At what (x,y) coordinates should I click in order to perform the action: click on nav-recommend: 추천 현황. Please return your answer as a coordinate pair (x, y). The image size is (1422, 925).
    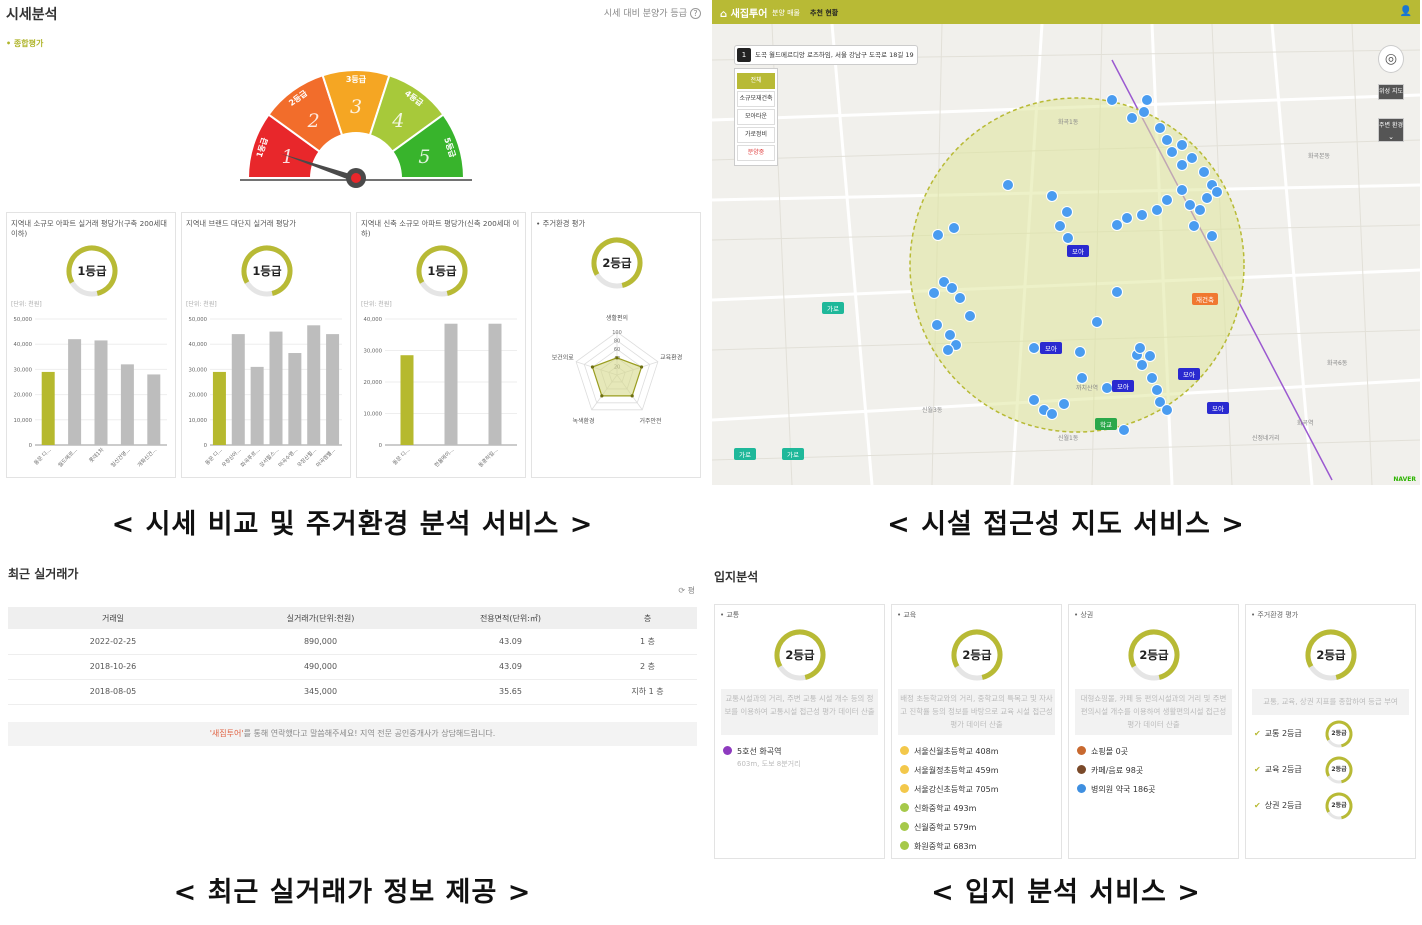
    Looking at the image, I should click on (824, 13).